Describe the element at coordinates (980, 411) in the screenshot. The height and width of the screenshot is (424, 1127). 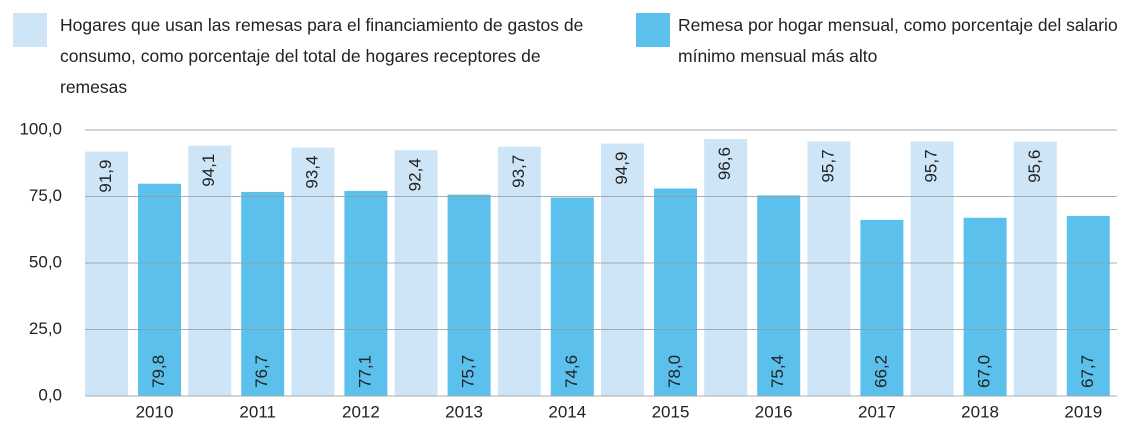
I see `x-tick-label: 2018` at that location.